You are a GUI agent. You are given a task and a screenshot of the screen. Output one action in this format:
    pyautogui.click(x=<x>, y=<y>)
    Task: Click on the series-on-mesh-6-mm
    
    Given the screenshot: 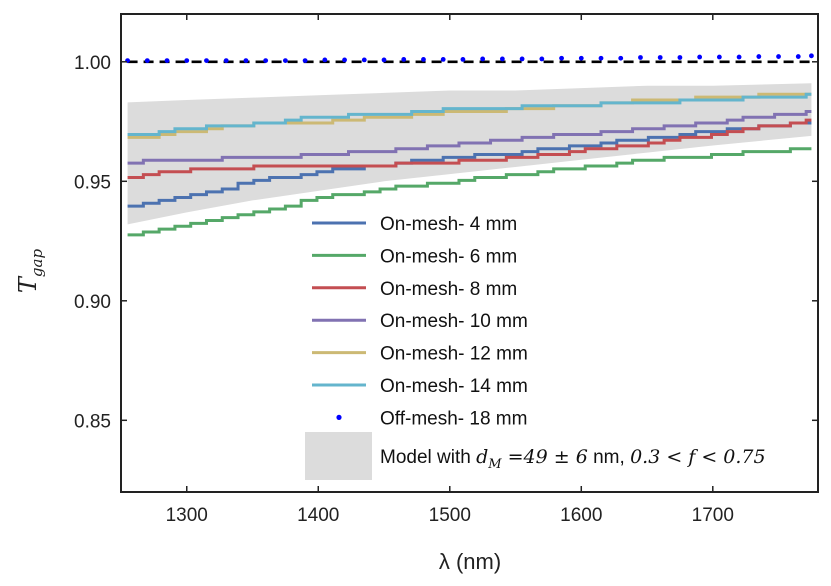 What is the action you would take?
    pyautogui.click(x=469, y=192)
    